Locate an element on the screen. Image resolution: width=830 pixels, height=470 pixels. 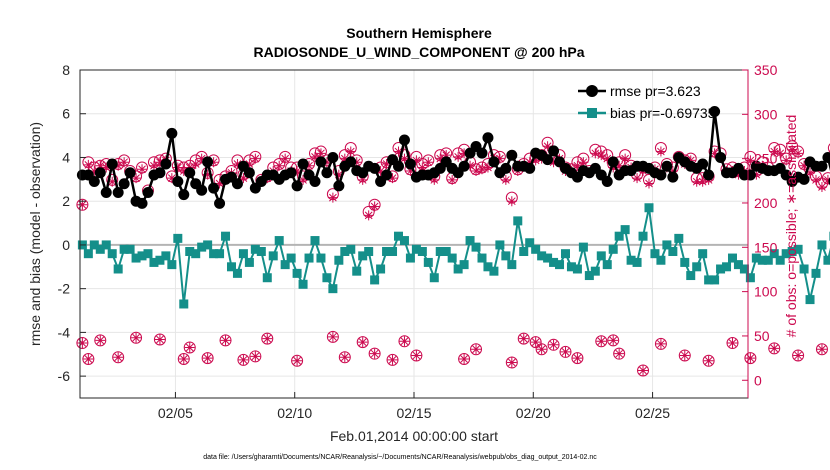
legend-rmse-marker is located at coordinates (592, 91).